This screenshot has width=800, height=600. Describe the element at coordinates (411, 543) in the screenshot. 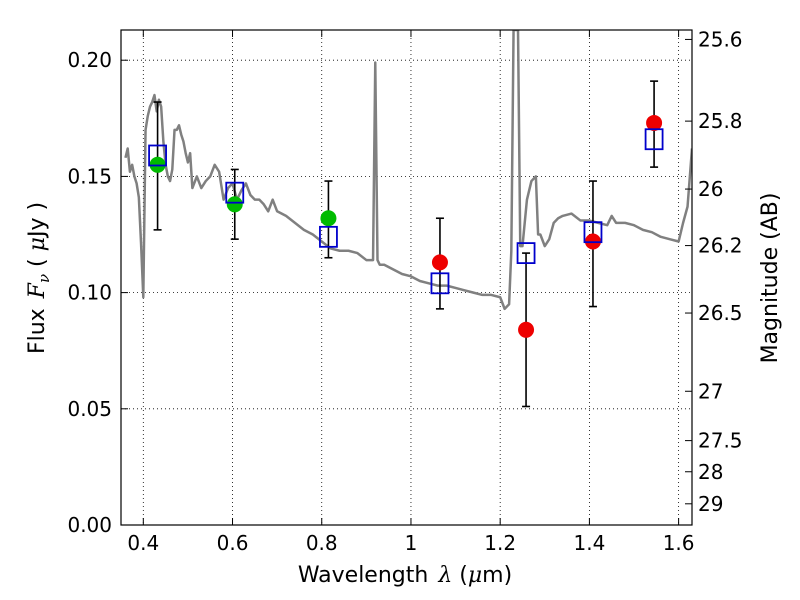

I see `x-tick-label-3: 1` at that location.